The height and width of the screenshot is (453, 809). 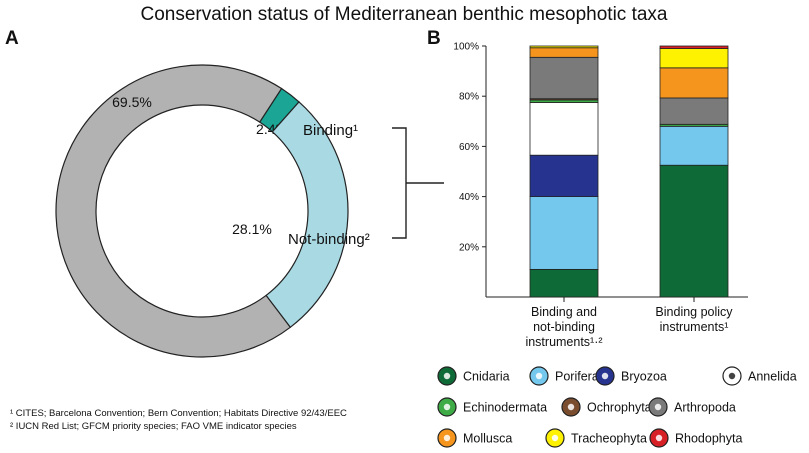 What do you see at coordinates (12, 38) in the screenshot?
I see `panel-a-label: A` at bounding box center [12, 38].